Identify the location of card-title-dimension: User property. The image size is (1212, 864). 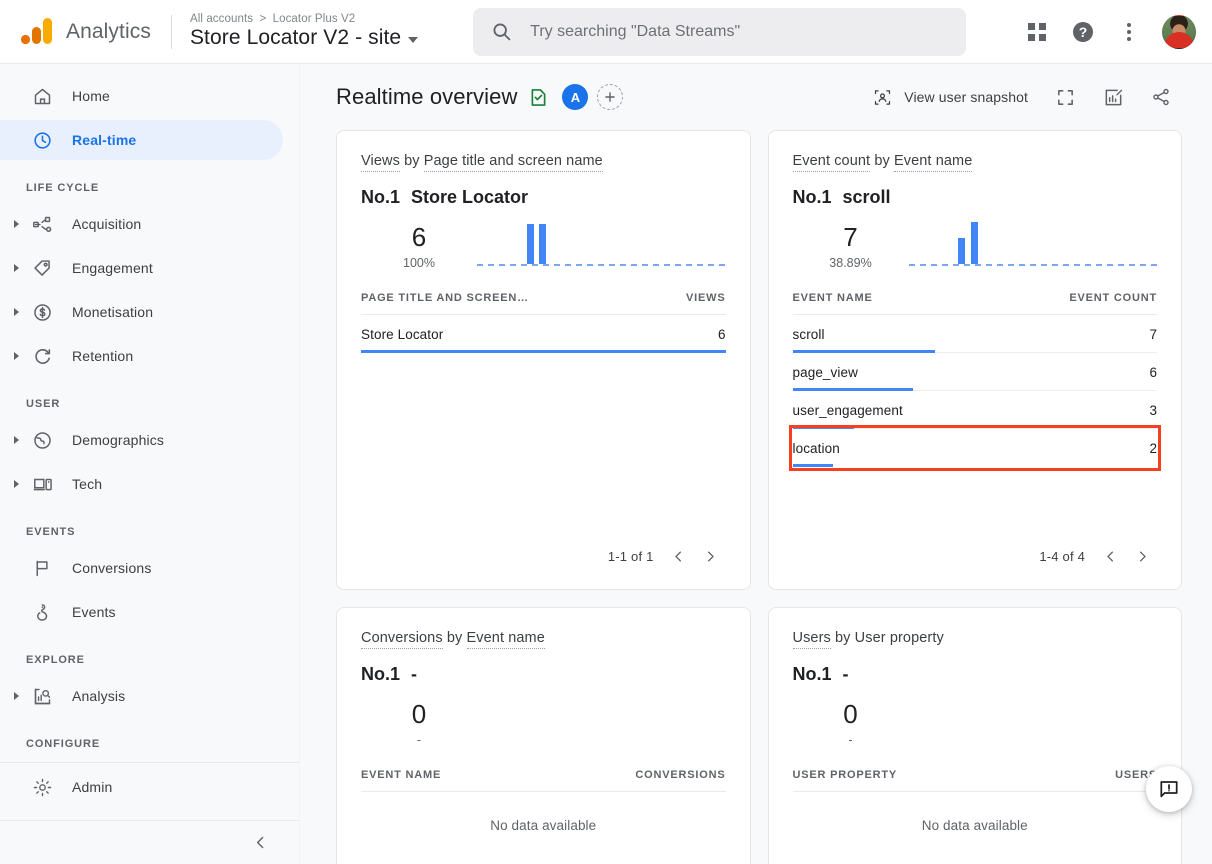
(899, 638).